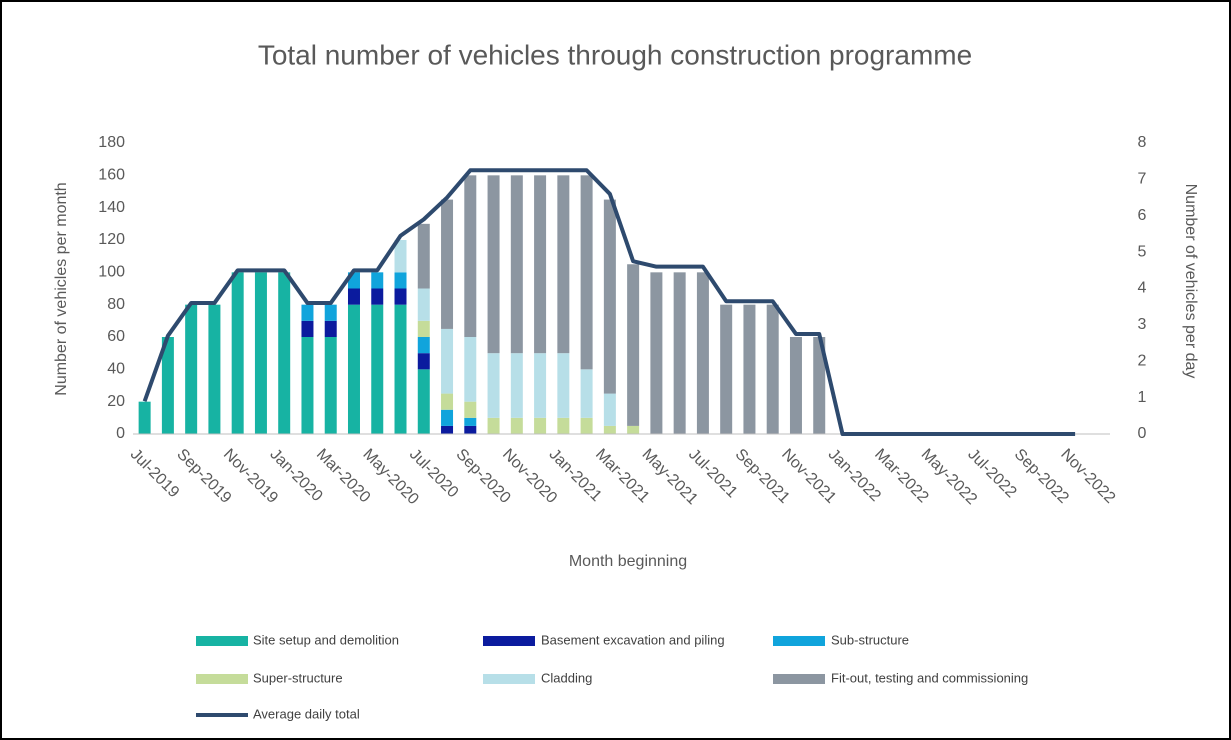 The image size is (1231, 740). Describe the element at coordinates (929, 677) in the screenshot. I see `legend-label: Fit-out, testing and commissioning` at that location.